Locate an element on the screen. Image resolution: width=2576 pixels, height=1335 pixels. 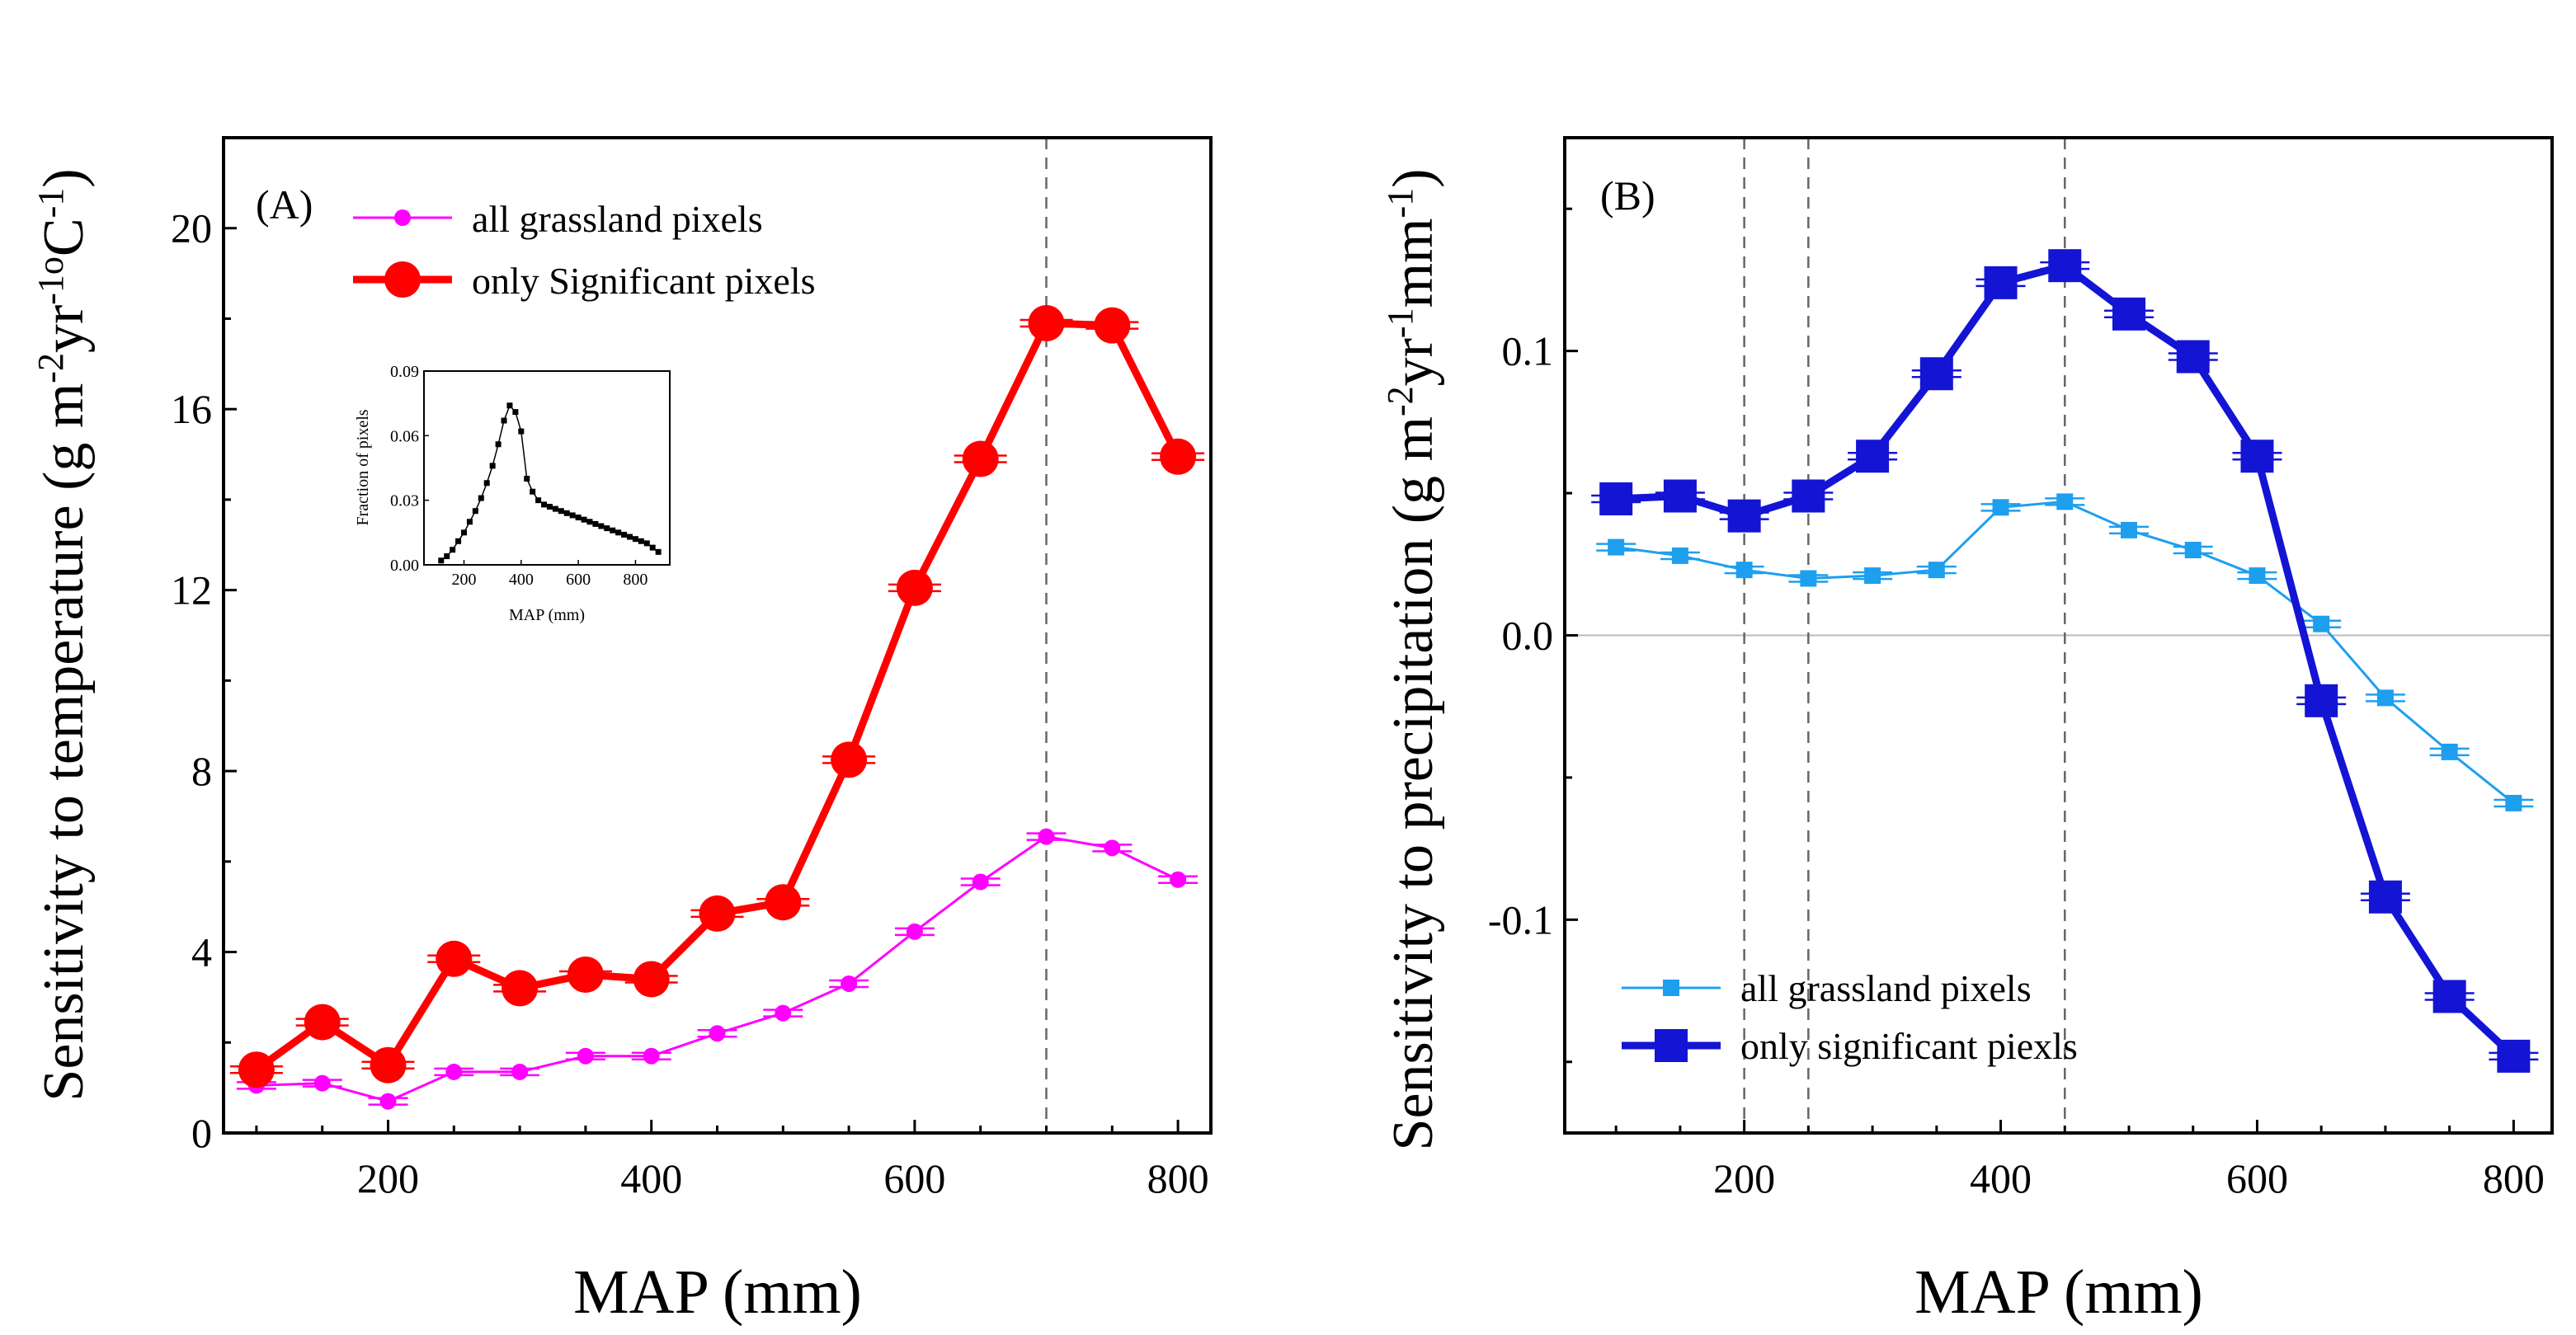
y-axis-ticks: -0.1 0.0 0.1 is located at coordinates (1533, 635).